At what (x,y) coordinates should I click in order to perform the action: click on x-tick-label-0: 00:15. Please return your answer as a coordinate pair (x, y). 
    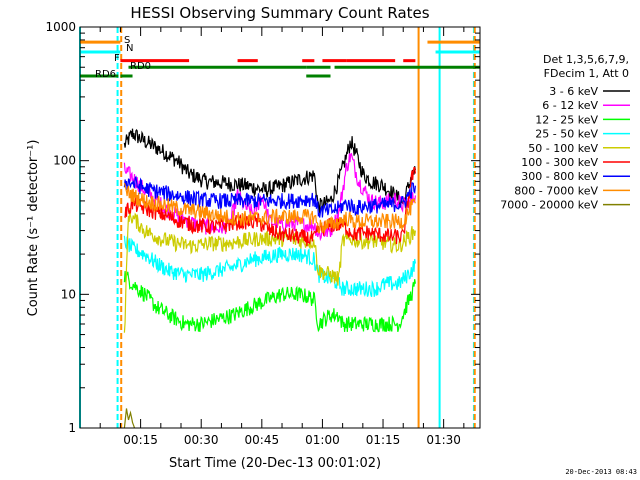
    Looking at the image, I should click on (140, 440).